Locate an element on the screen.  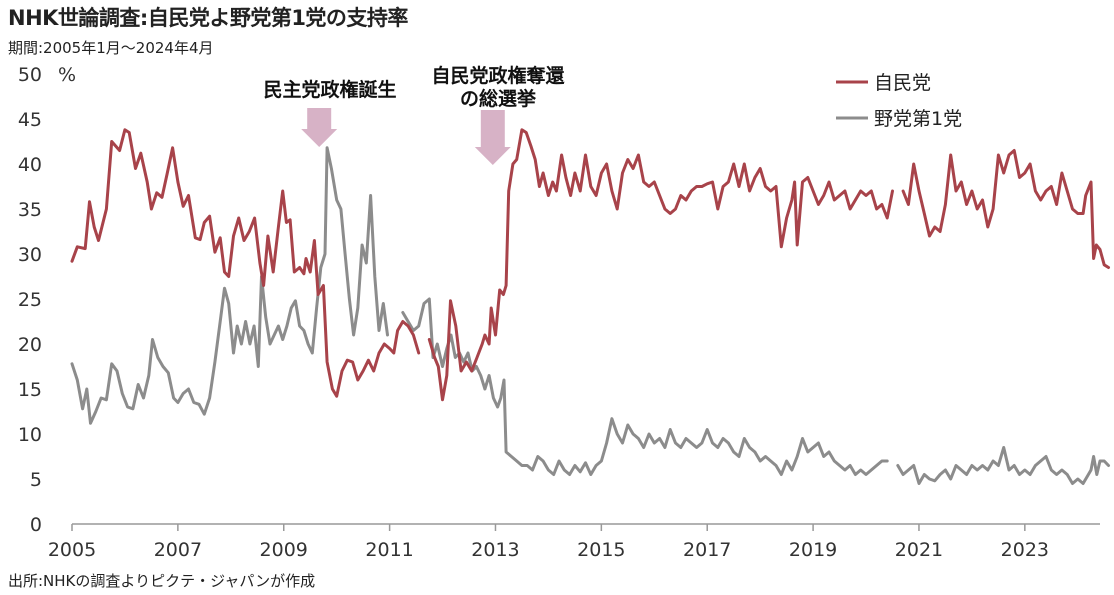
y-tick-label: 25 is located at coordinates (30, 300).